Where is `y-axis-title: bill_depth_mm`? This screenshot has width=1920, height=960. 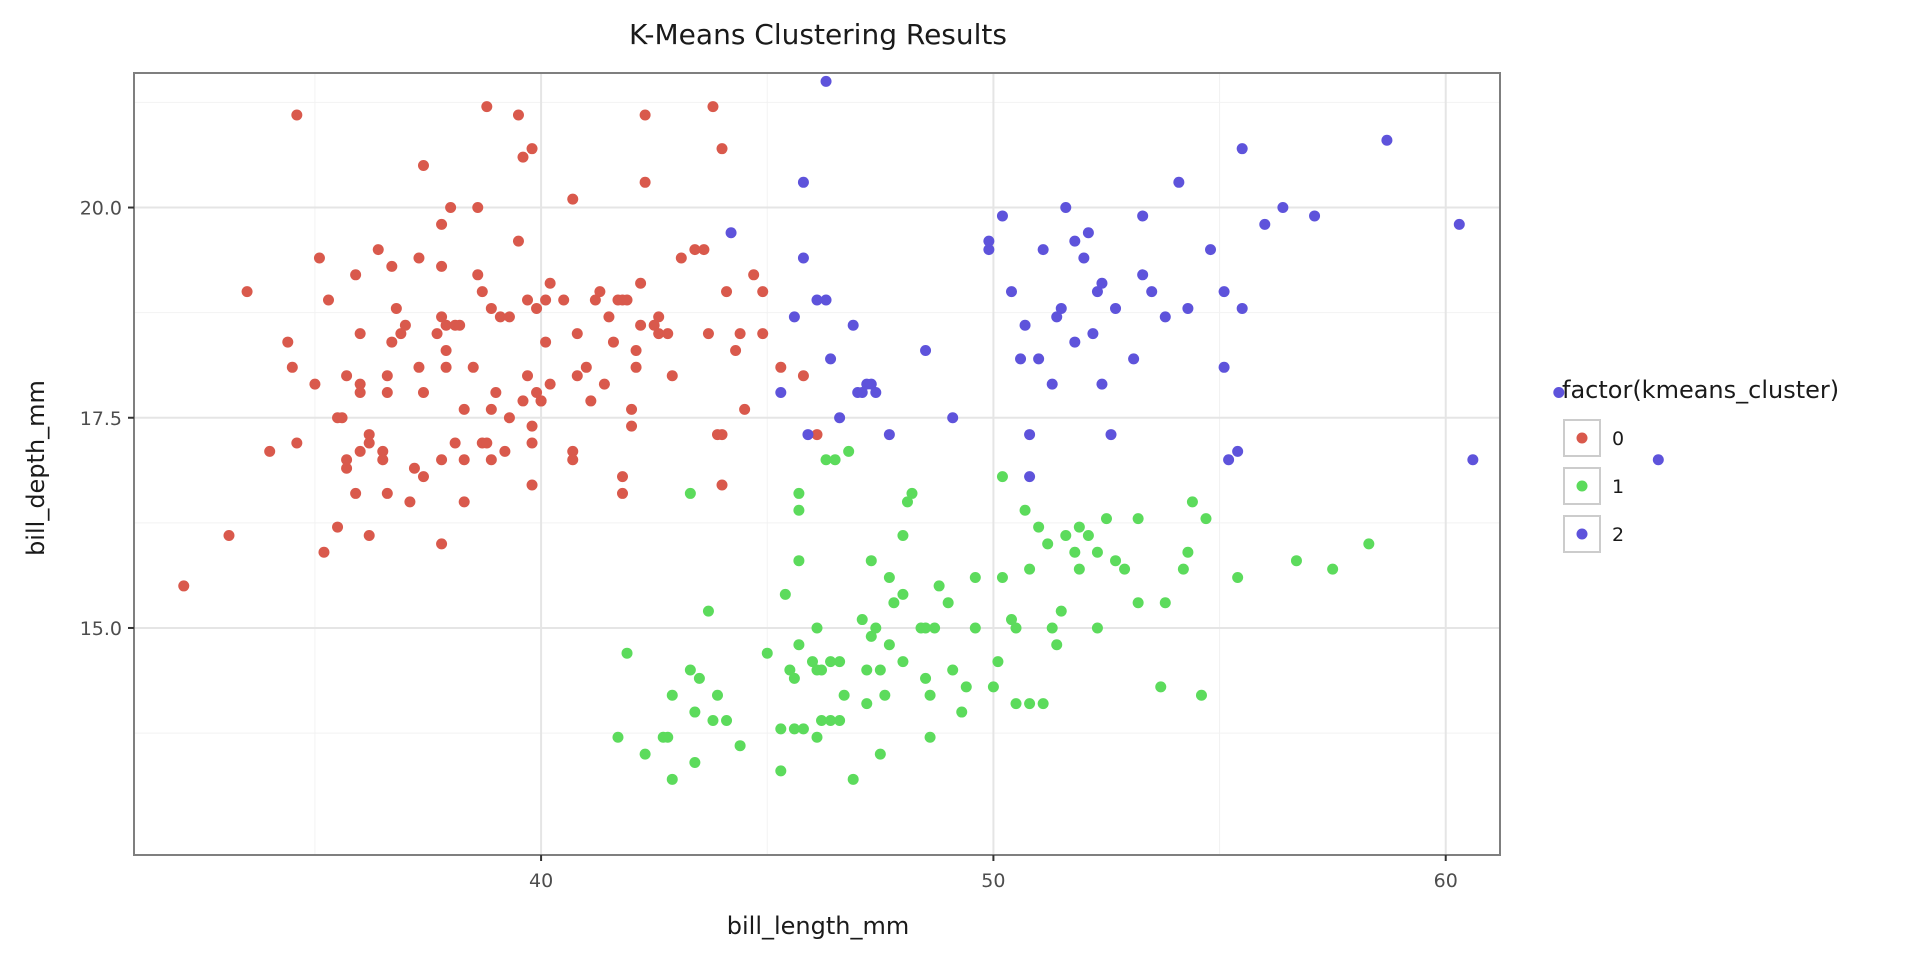
y-axis-title: bill_depth_mm is located at coordinates (36, 468).